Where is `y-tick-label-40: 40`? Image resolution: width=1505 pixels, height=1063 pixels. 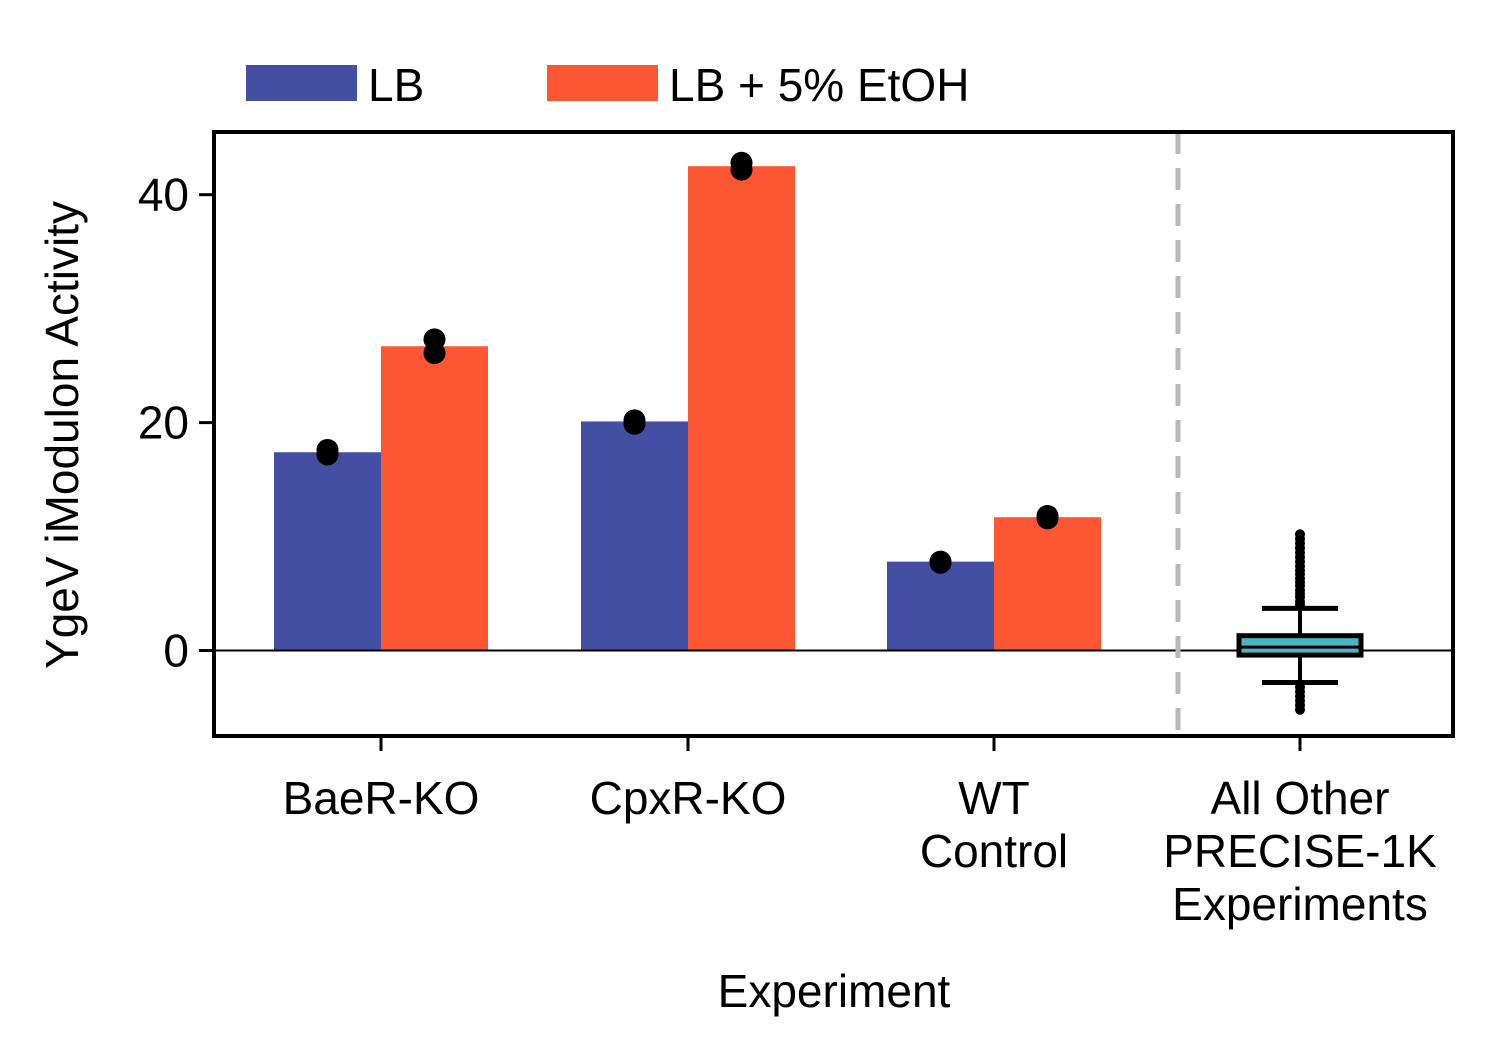 y-tick-label-40: 40 is located at coordinates (163, 195).